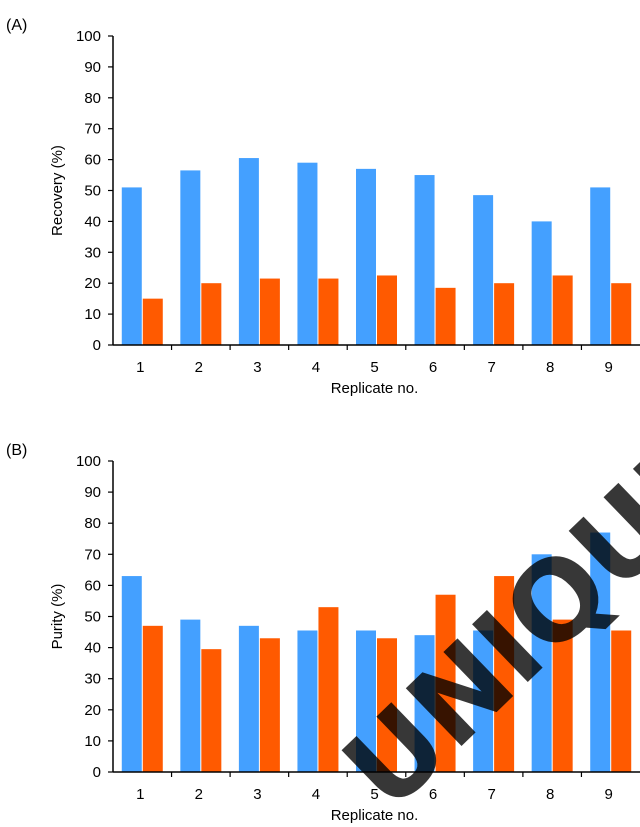  Describe the element at coordinates (16, 25) in the screenshot. I see `panel-label: (A)` at that location.